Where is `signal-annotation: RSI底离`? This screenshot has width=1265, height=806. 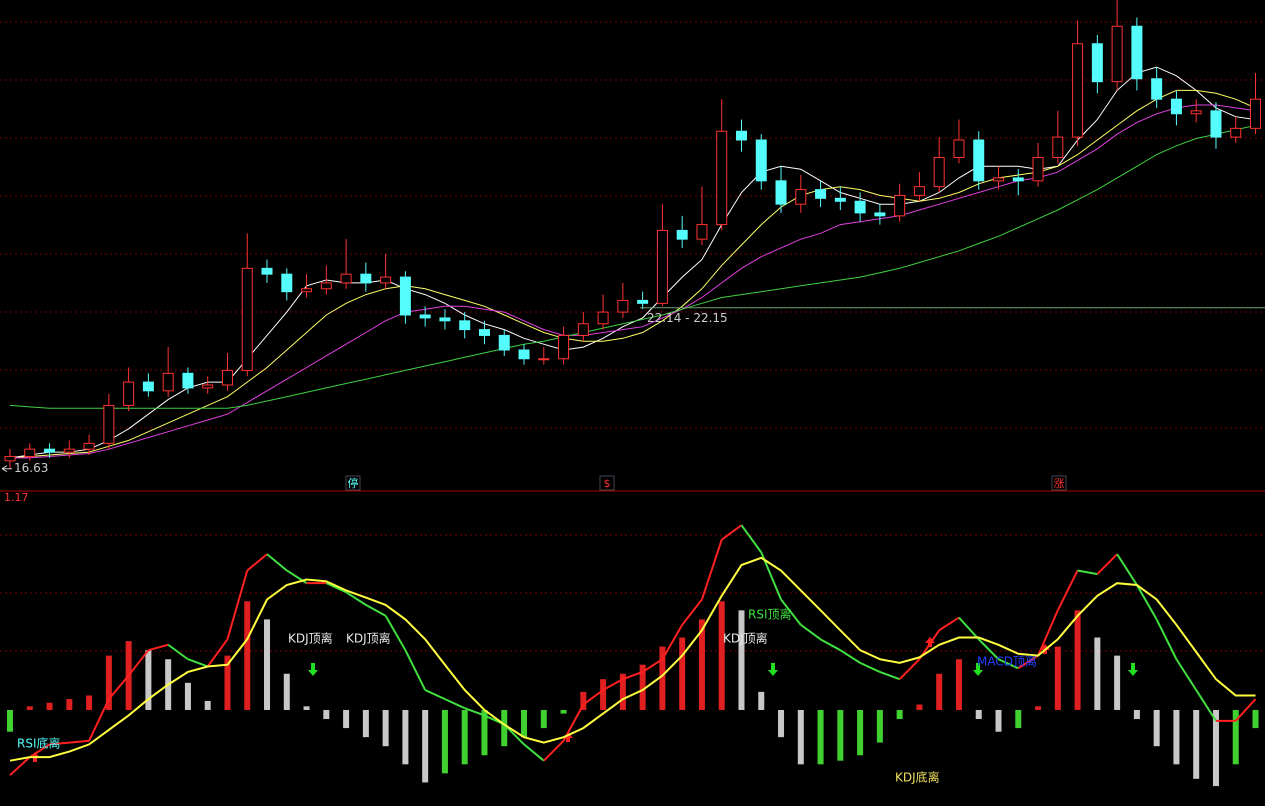 signal-annotation: RSI底离 is located at coordinates (39, 743).